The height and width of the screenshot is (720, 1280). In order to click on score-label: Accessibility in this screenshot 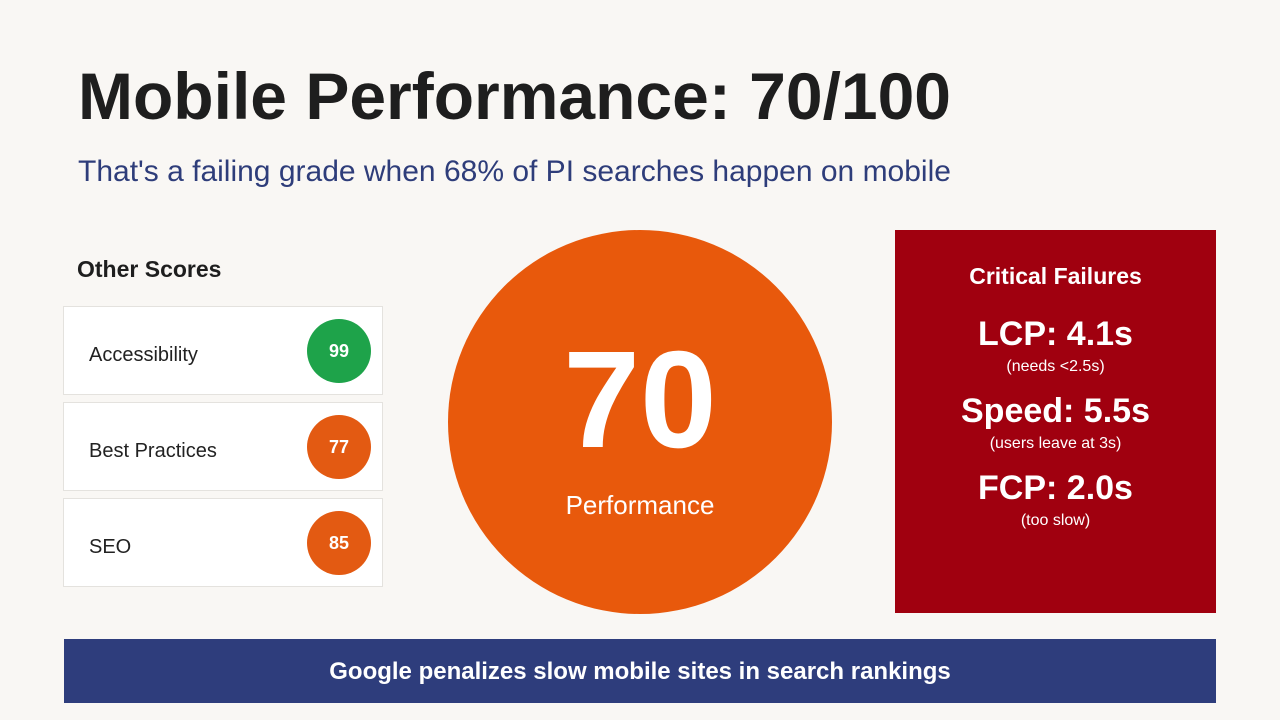, I will do `click(143, 355)`.